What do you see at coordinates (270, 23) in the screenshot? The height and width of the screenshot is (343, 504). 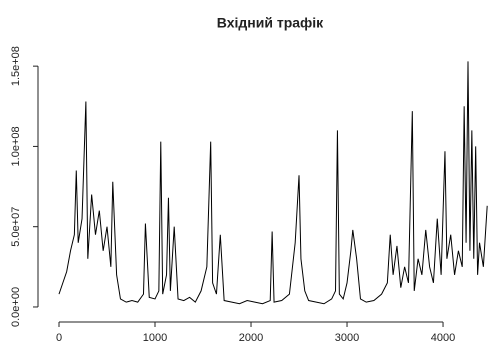 I see `chart-title: Вхідний трафік` at bounding box center [270, 23].